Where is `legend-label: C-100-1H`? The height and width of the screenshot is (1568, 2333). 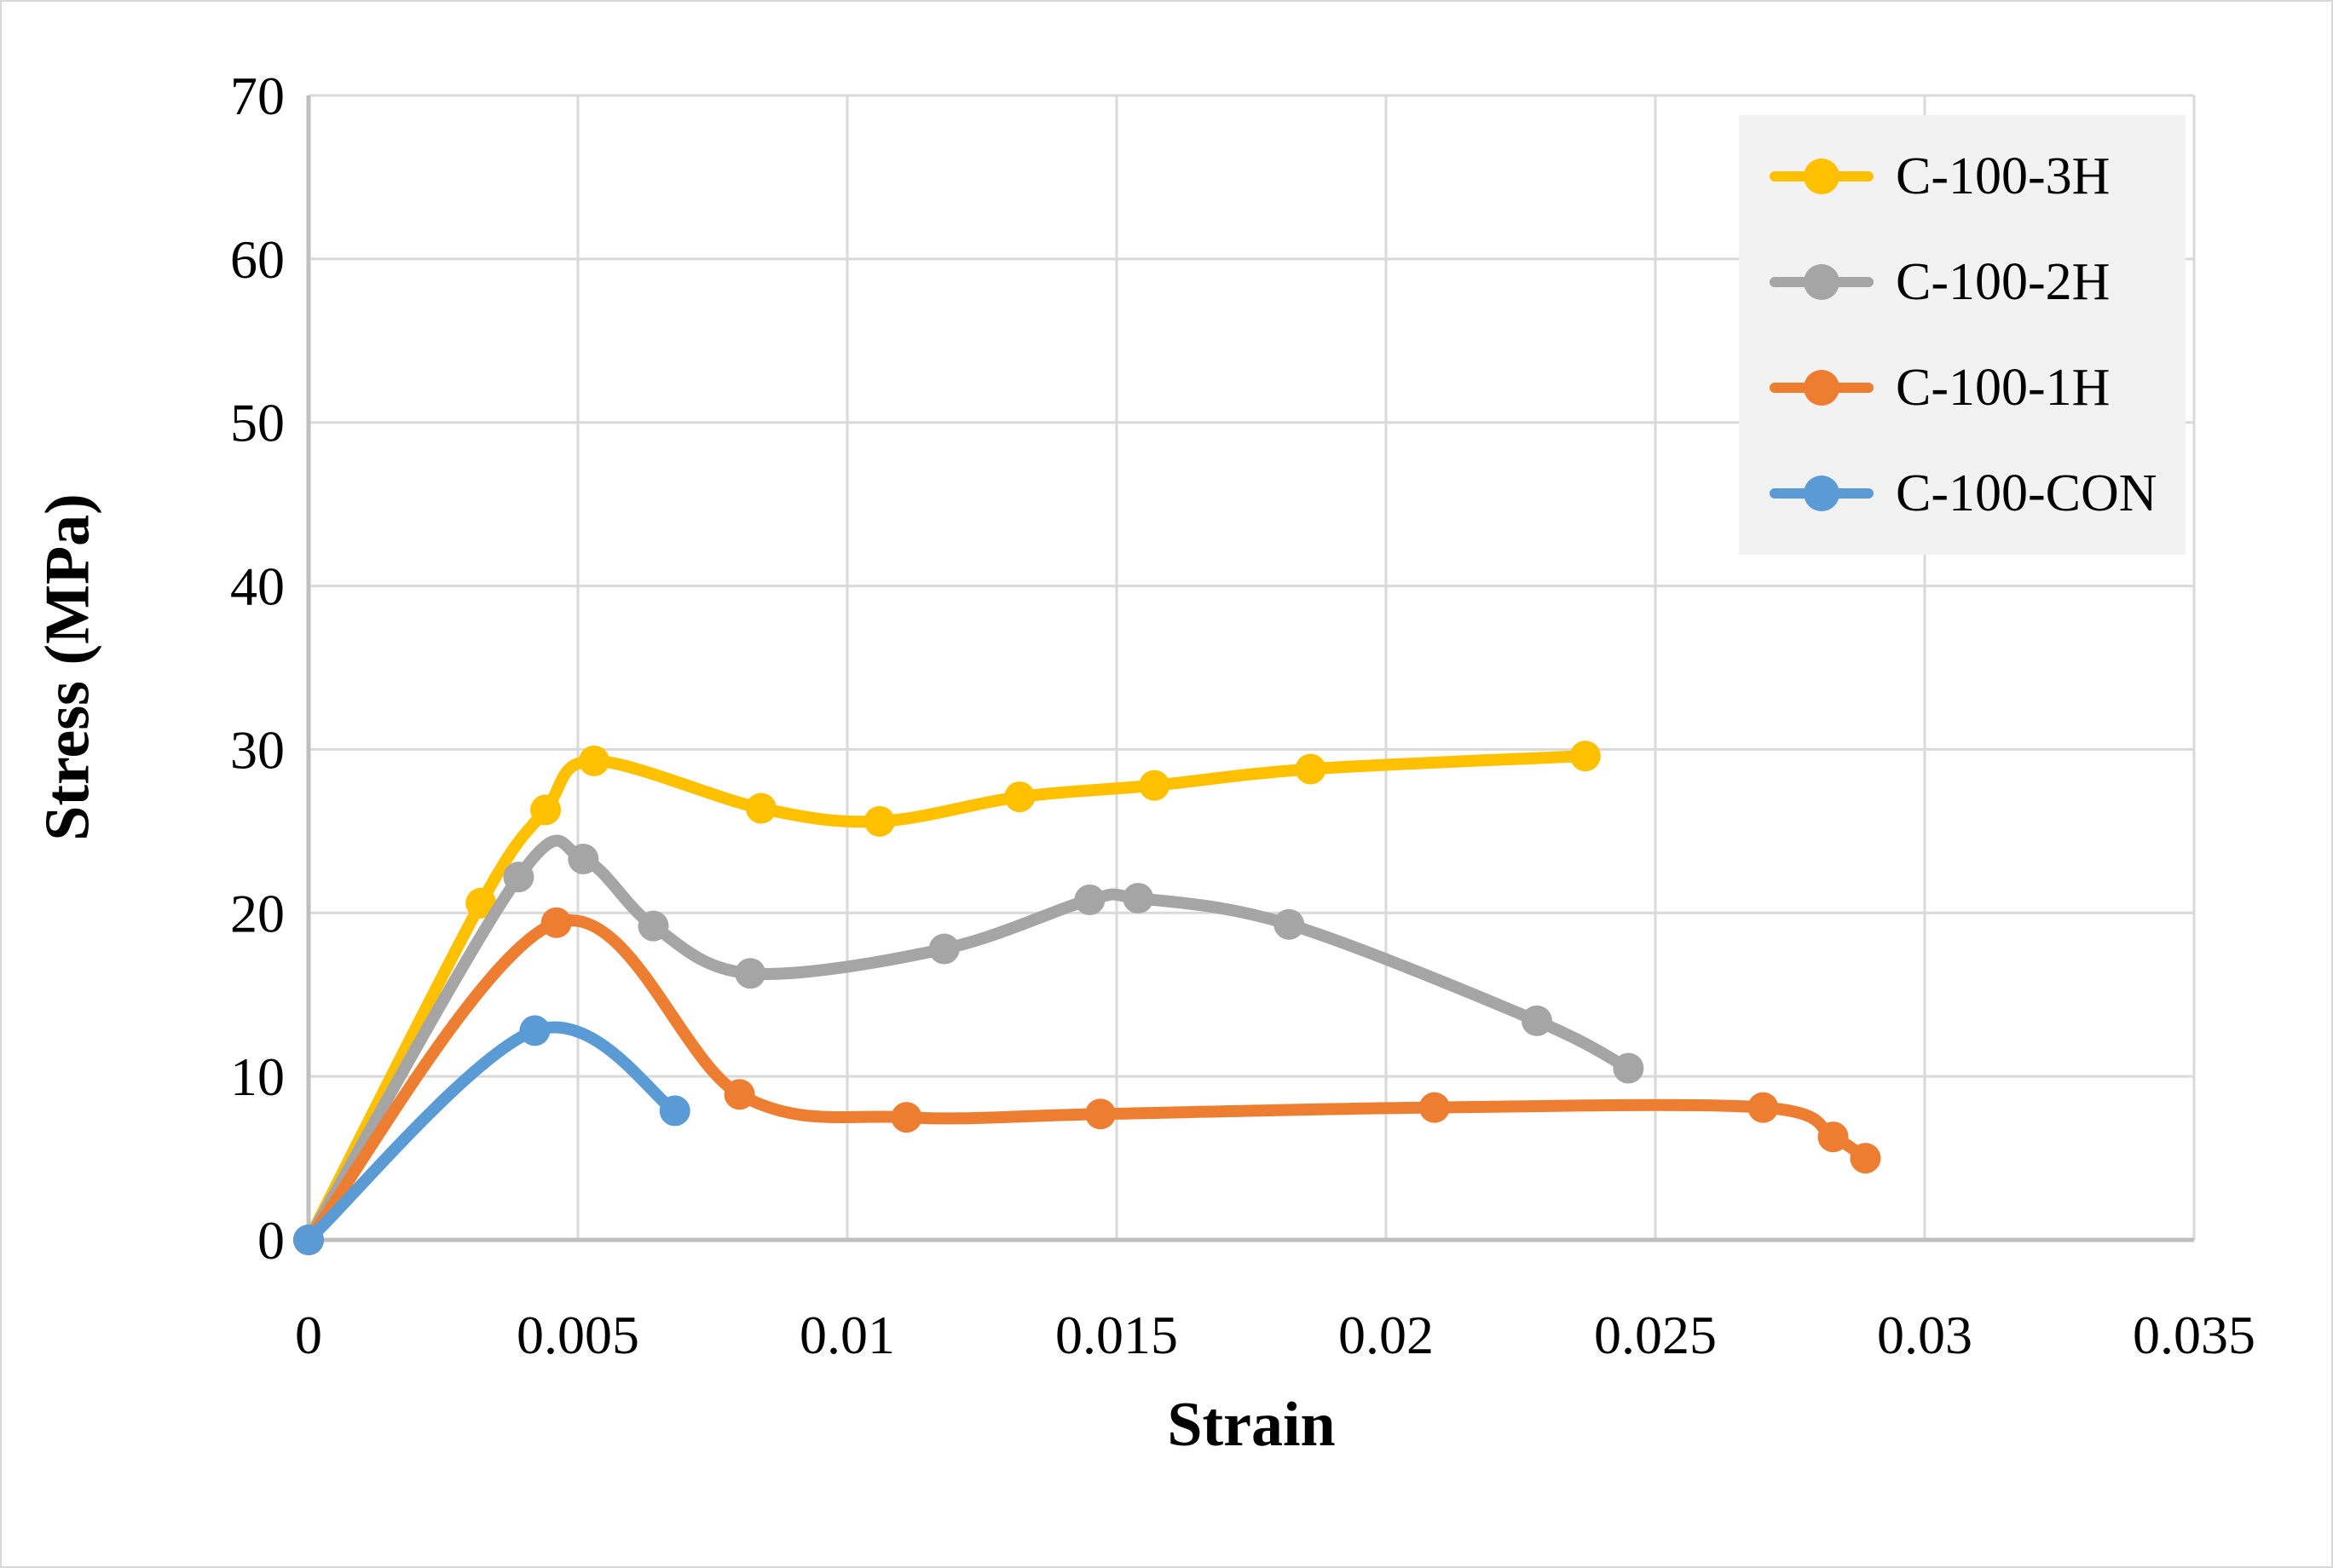
legend-label: C-100-1H is located at coordinates (2003, 388).